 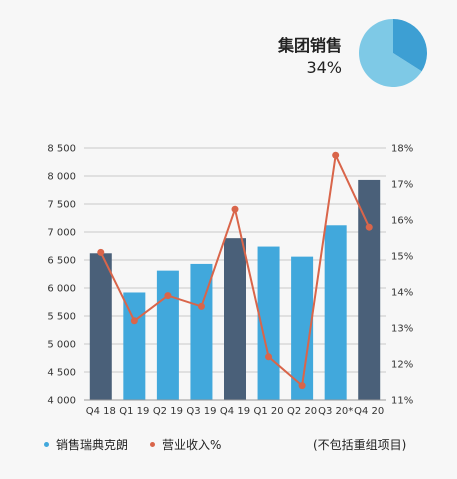 What do you see at coordinates (402, 257) in the screenshot?
I see `right-tick-label: 15%` at bounding box center [402, 257].